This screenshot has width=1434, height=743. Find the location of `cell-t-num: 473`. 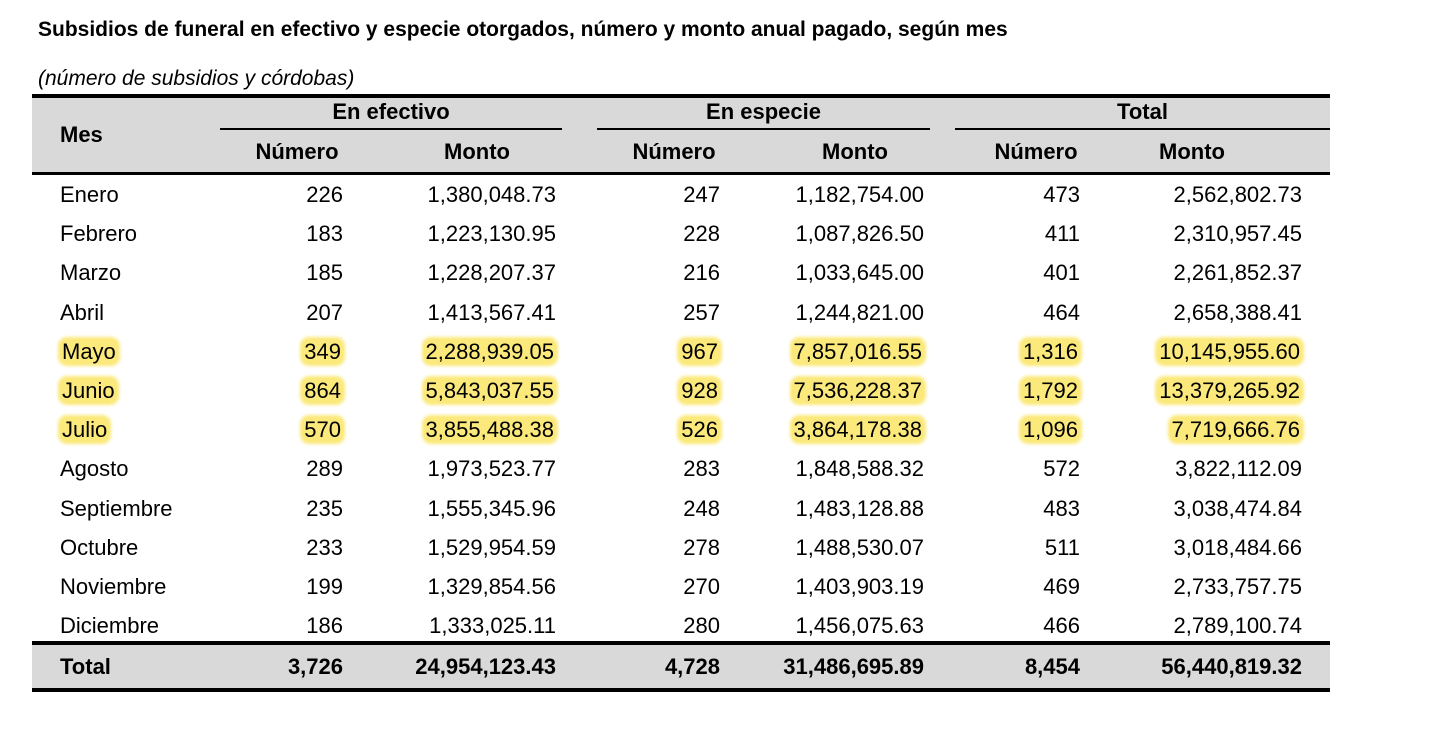

cell-t-num: 473 is located at coordinates (1030, 195).